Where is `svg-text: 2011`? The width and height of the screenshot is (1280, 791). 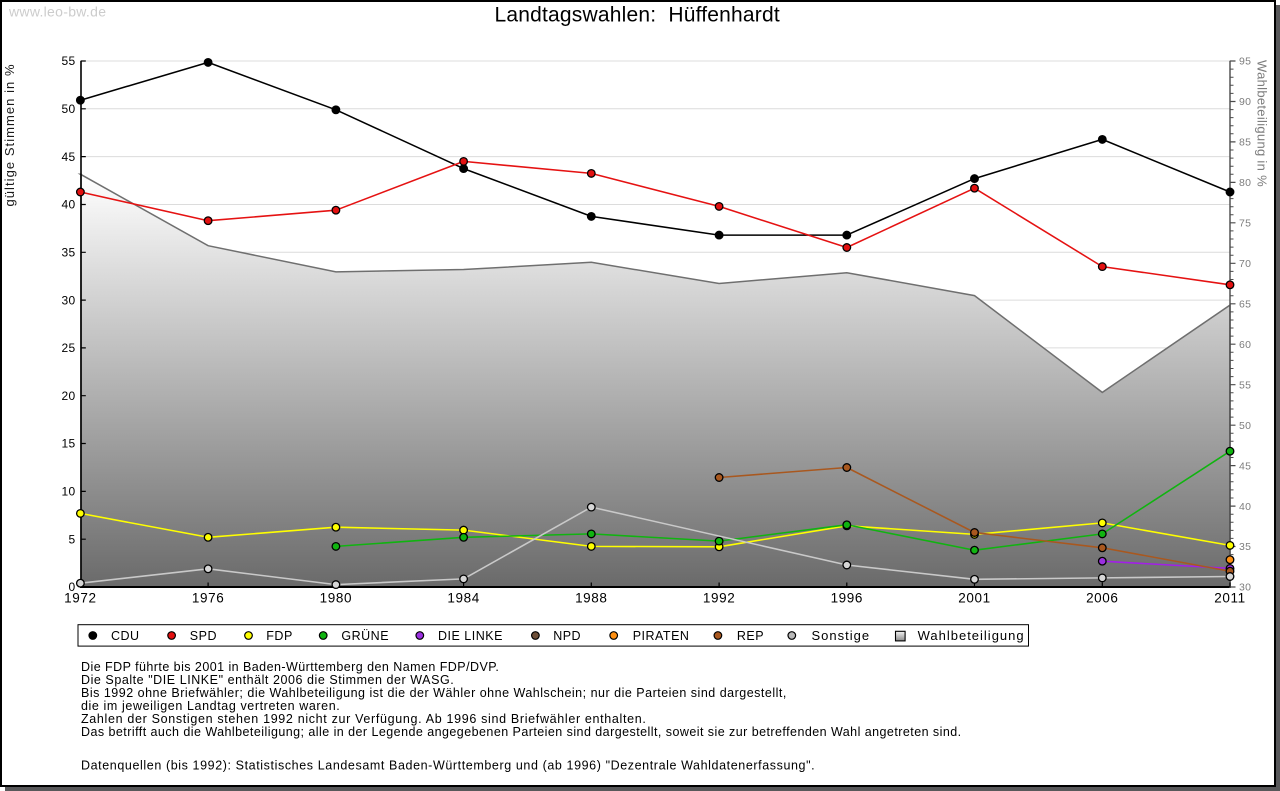 svg-text: 2011 is located at coordinates (1229, 598).